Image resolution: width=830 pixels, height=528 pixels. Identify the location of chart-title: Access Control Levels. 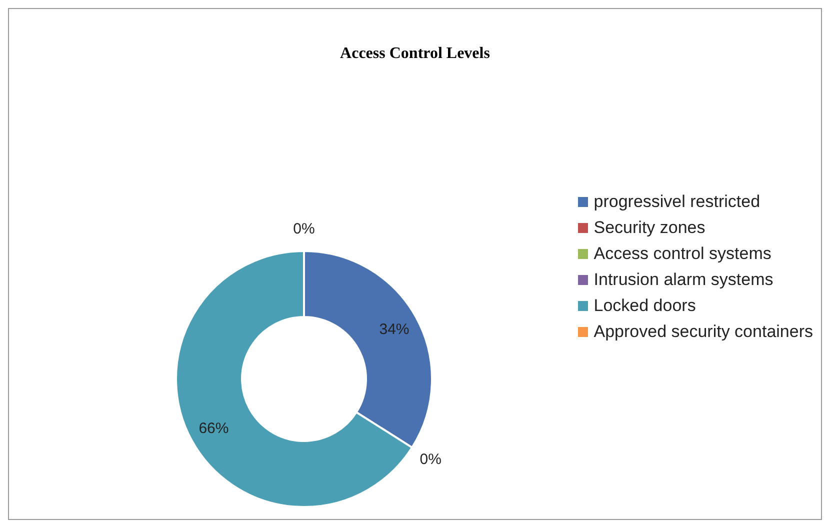
(415, 54).